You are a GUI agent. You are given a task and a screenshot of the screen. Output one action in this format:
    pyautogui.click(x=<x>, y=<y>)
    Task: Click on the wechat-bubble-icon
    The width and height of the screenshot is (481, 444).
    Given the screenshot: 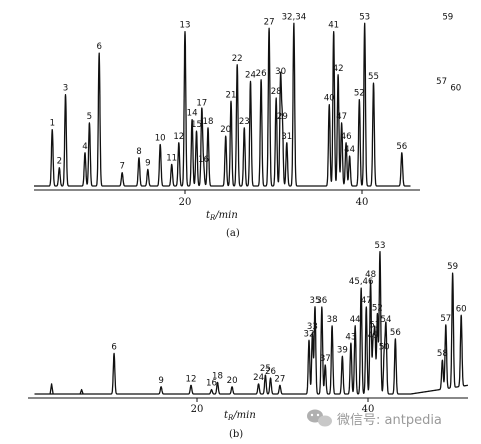 What is the action you would take?
    pyautogui.click(x=319, y=418)
    